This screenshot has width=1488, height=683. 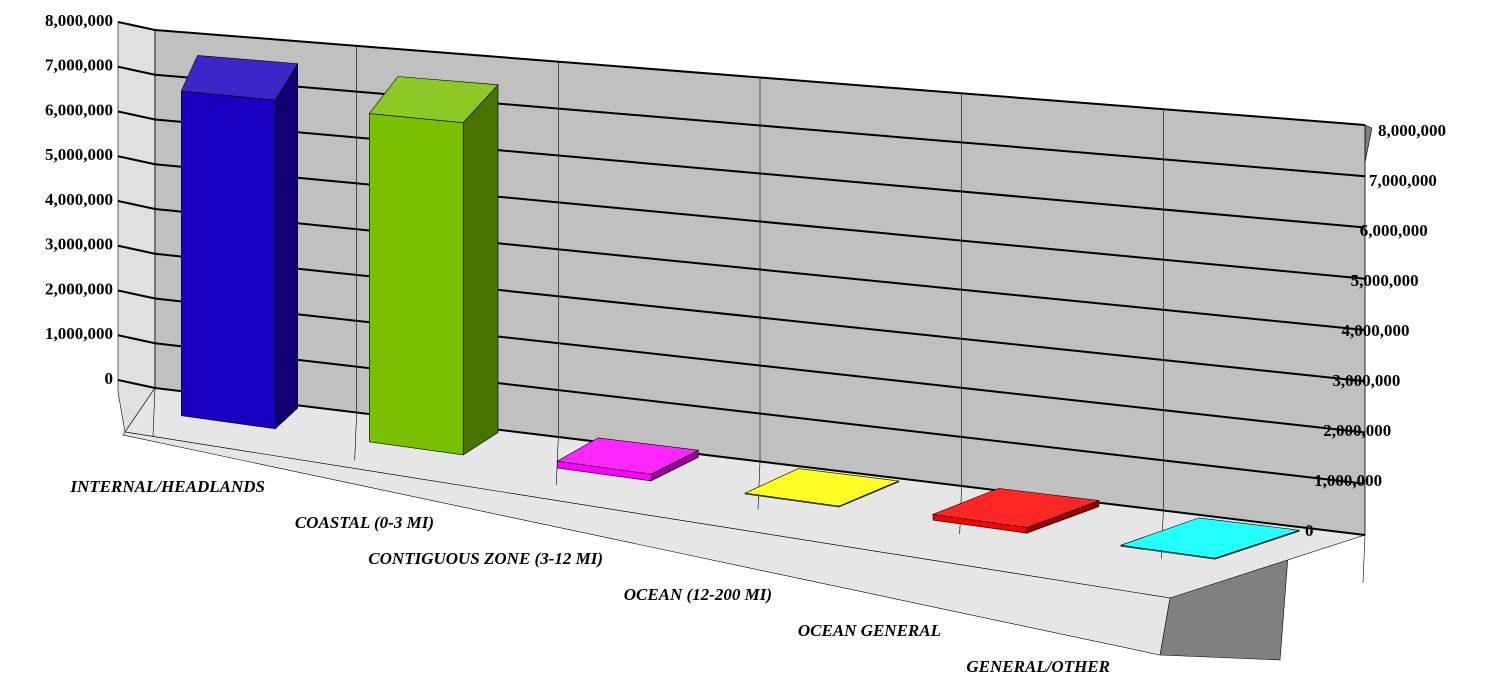 I want to click on y-tick-label: 6,000,000, so click(x=79, y=109).